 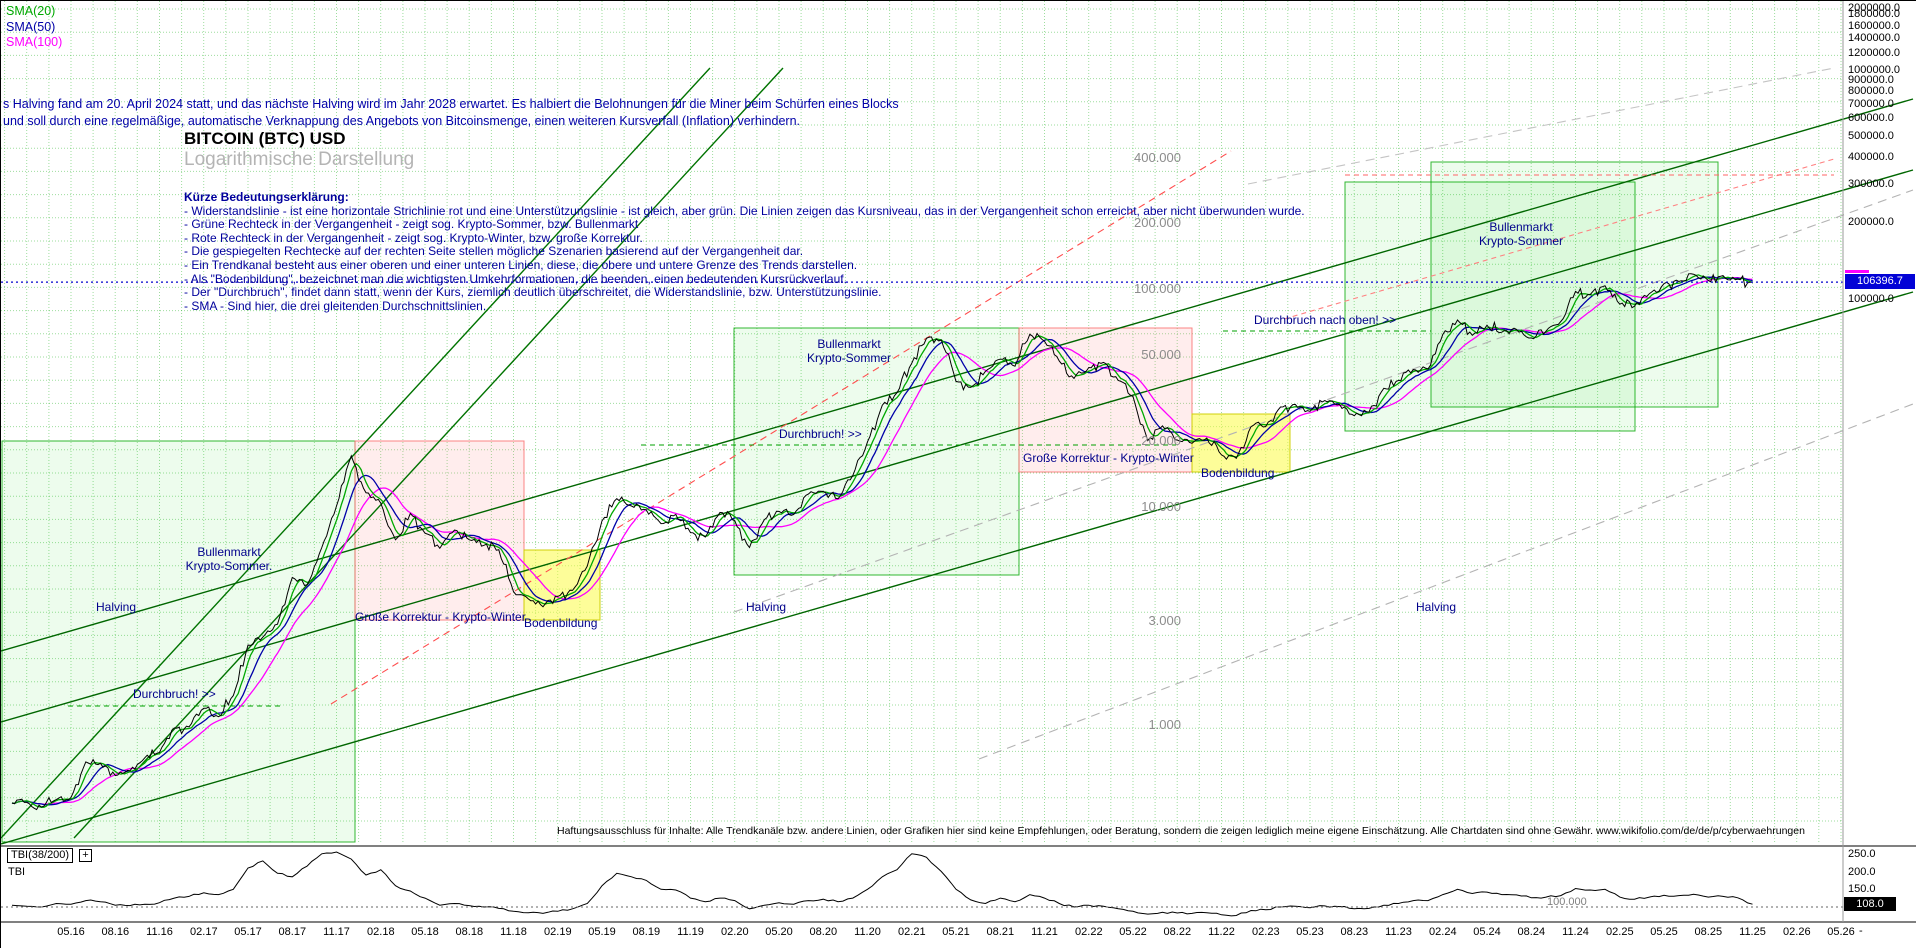 What do you see at coordinates (1000, 932) in the screenshot?
I see `x-axis-tick: 08.21` at bounding box center [1000, 932].